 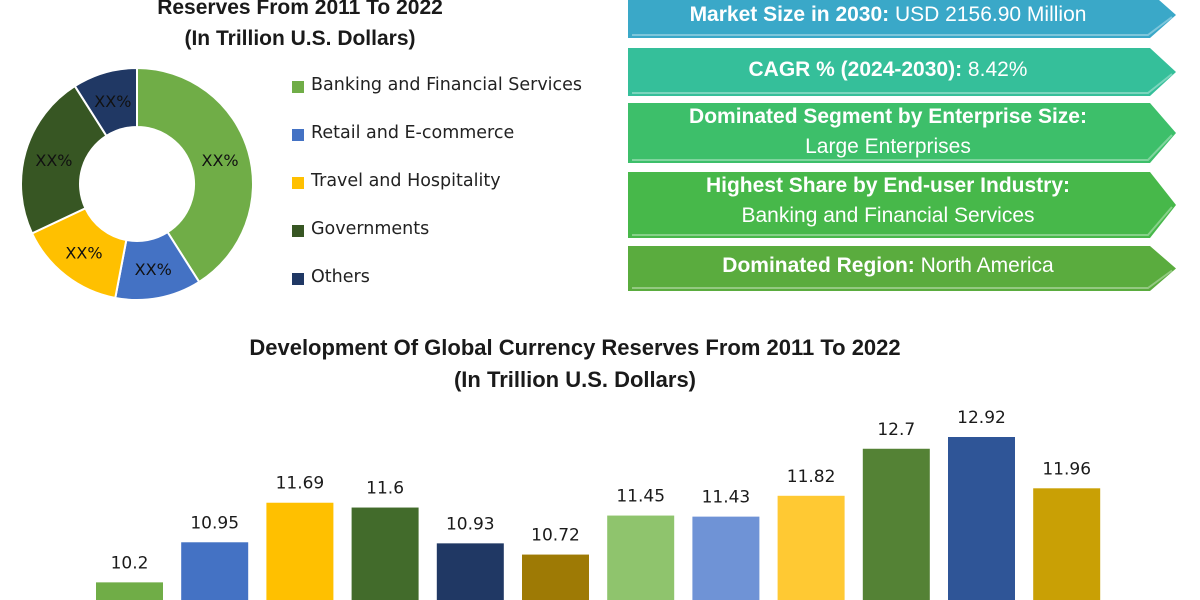 I want to click on bar-data-label: 11.82, so click(x=811, y=477).